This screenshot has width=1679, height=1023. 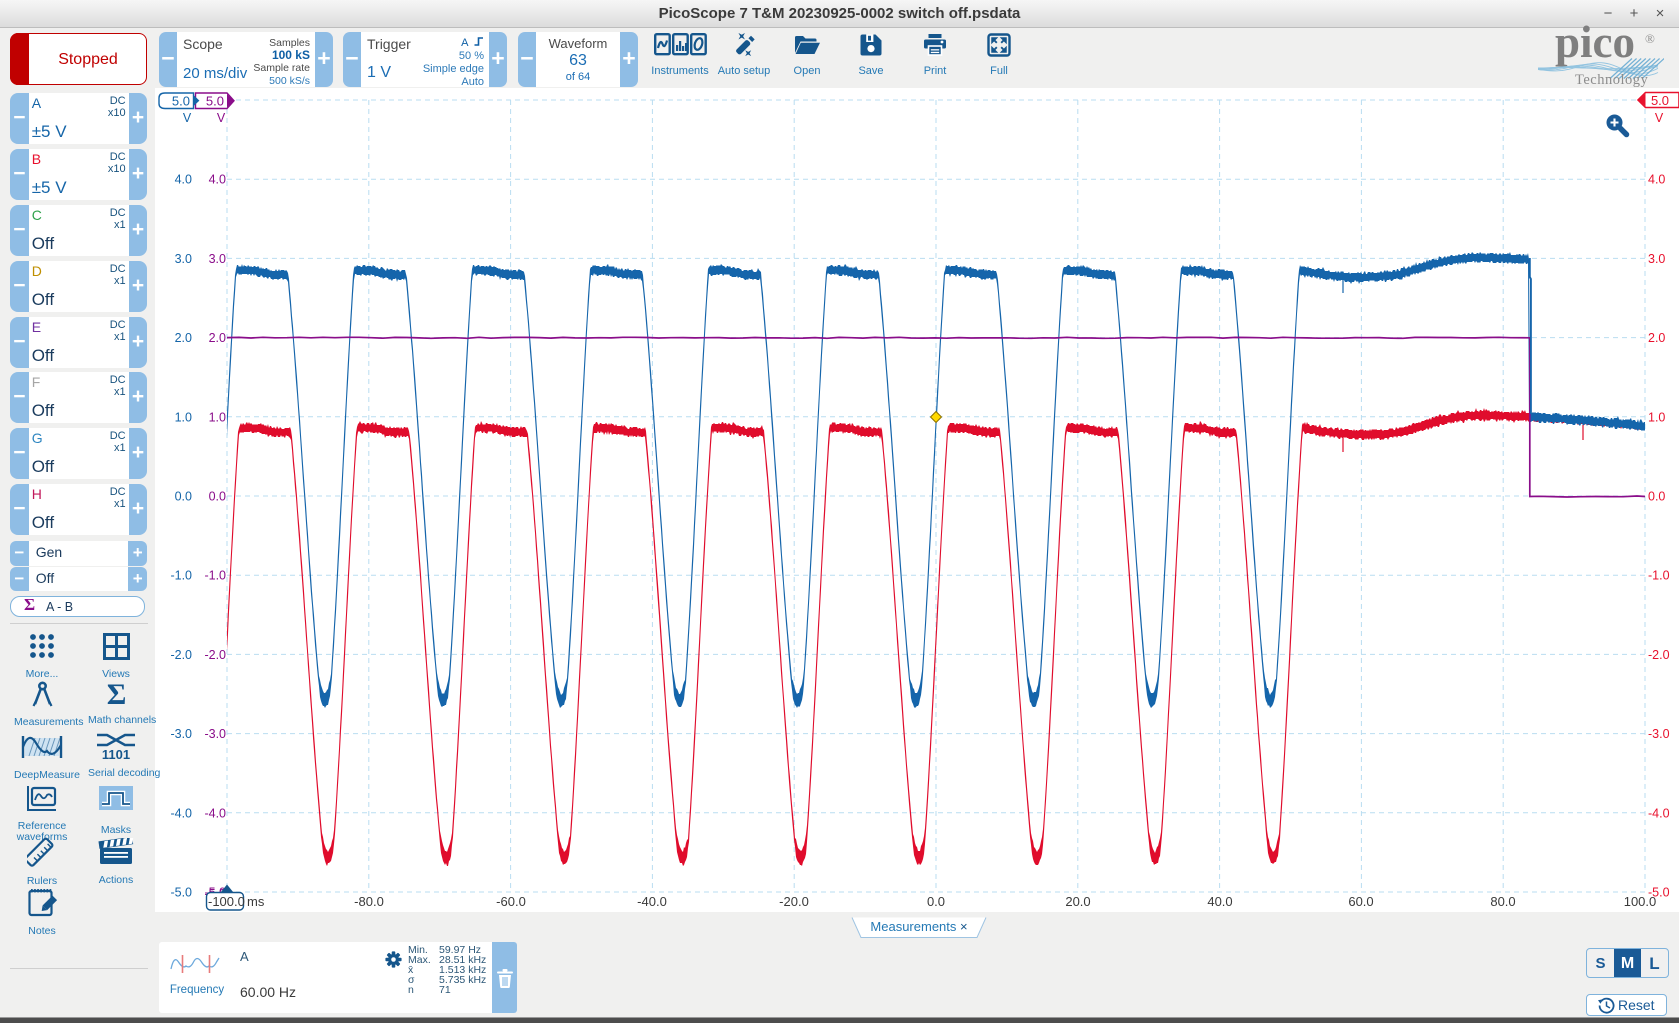 What do you see at coordinates (1360, 901) in the screenshot?
I see `svg-text: 60.0` at bounding box center [1360, 901].